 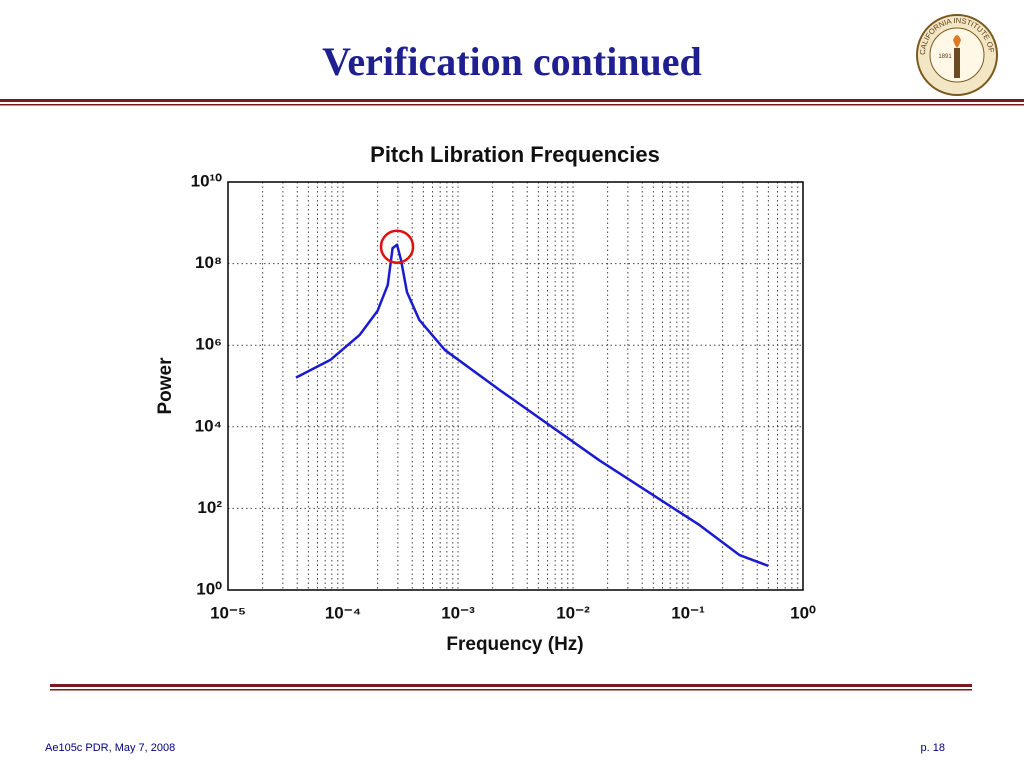 I want to click on footer-right: p. 18, so click(x=933, y=748).